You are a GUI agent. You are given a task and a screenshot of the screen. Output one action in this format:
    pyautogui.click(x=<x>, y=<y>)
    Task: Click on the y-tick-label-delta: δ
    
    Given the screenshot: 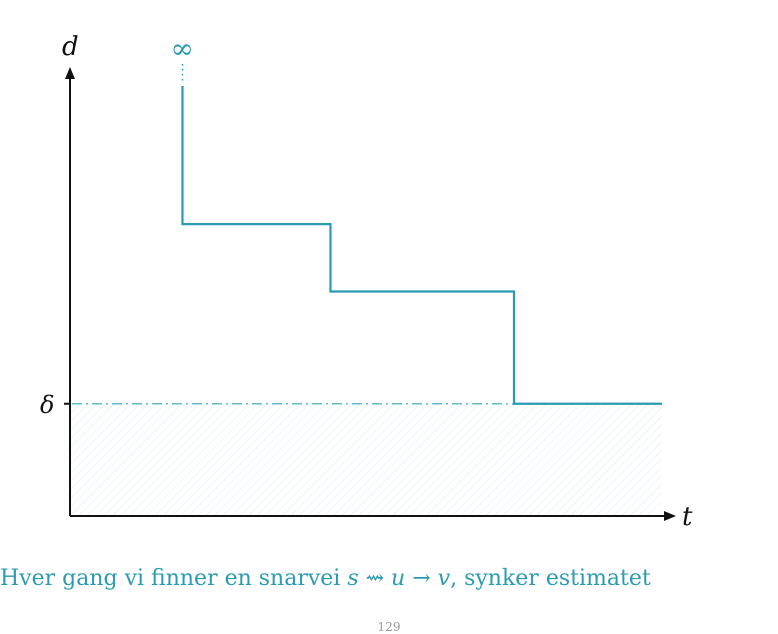 What is the action you would take?
    pyautogui.click(x=47, y=405)
    